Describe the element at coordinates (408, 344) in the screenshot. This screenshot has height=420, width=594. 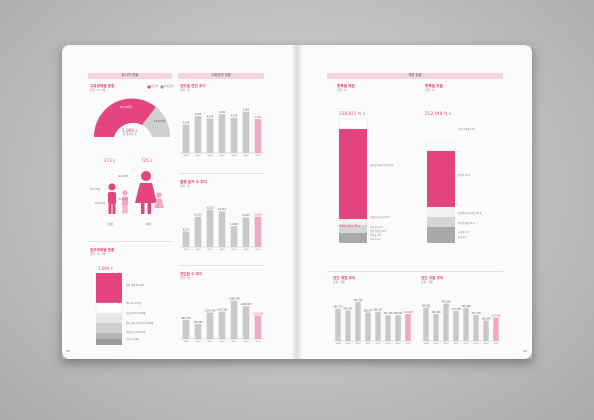
I see `x-tick-label: 2015` at that location.